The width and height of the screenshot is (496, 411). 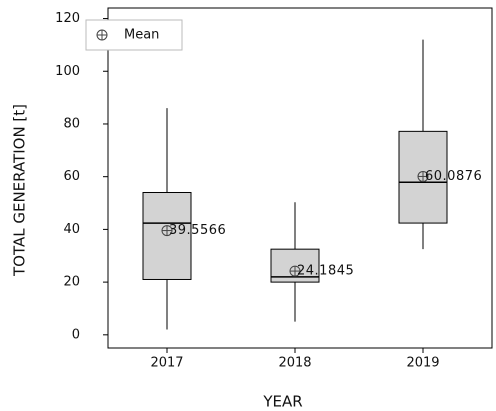 What do you see at coordinates (20, 190) in the screenshot?
I see `y-axis-label: TOTAL GENERATION [t]` at bounding box center [20, 190].